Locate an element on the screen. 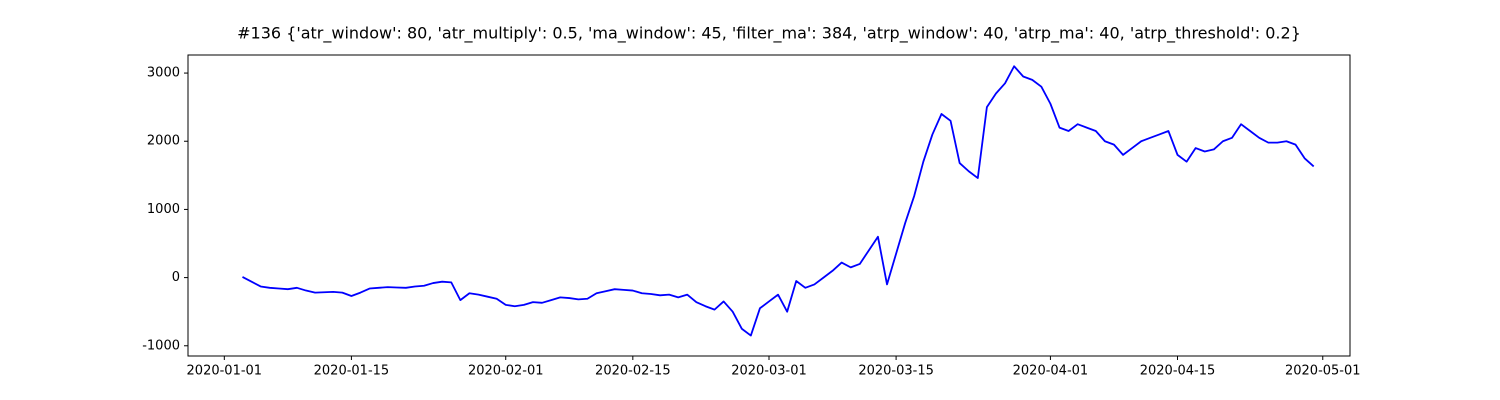 The image size is (1500, 400). y-tick-label: 3000 is located at coordinates (163, 73).